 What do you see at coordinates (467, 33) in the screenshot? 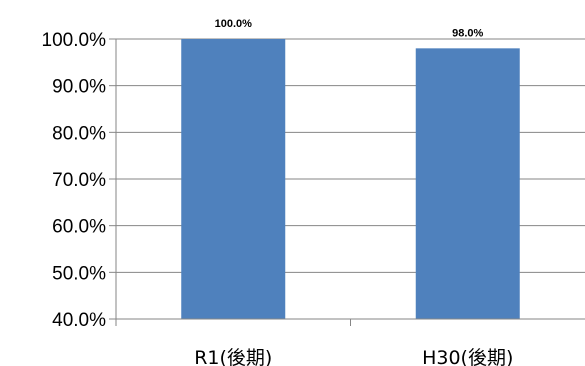
I see `data-label: 98.0%` at bounding box center [467, 33].